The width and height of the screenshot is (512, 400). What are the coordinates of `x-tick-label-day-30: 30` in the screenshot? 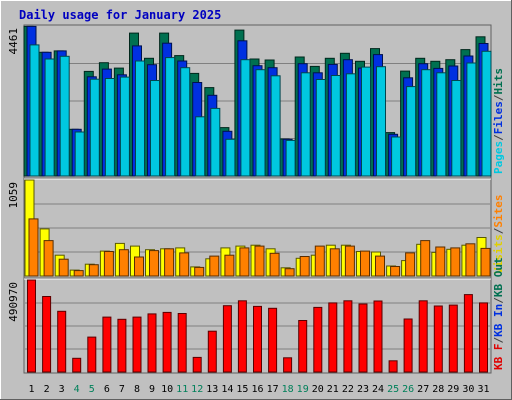 It's located at (468, 389).